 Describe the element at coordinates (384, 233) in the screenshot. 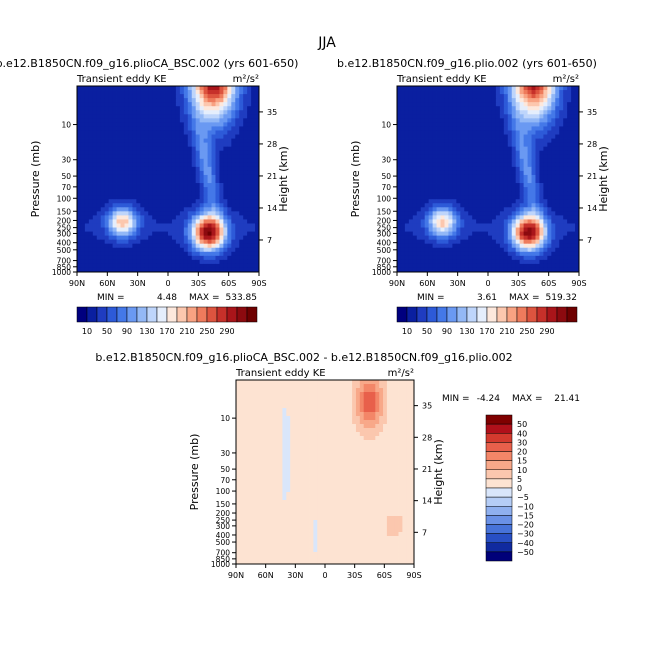

I see `y-tick-label: 300` at that location.